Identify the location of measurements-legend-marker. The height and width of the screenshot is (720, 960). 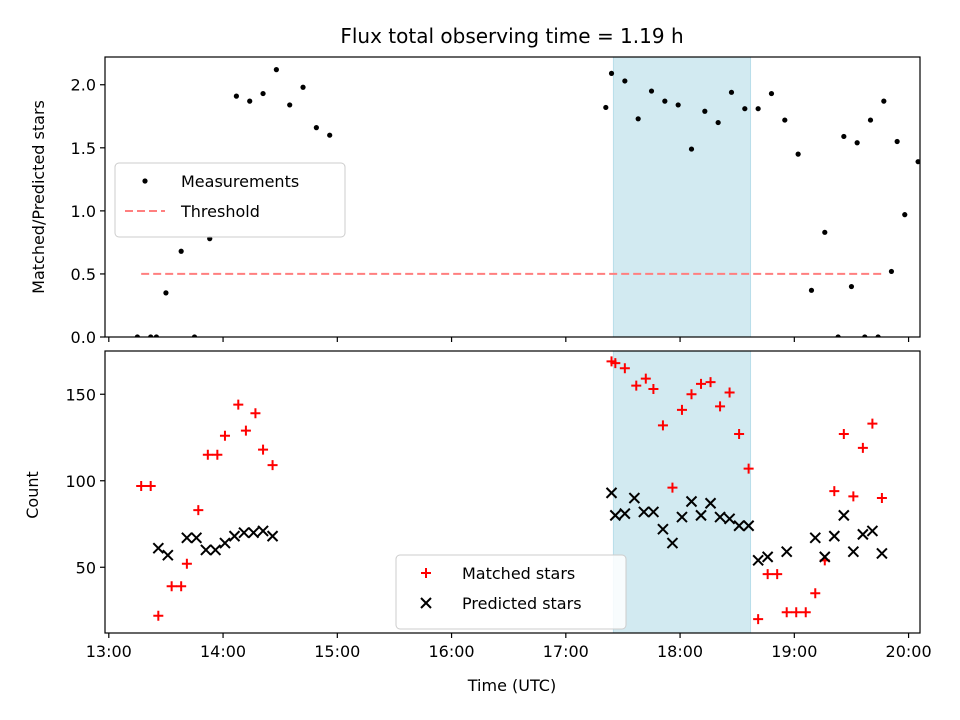
(145, 181).